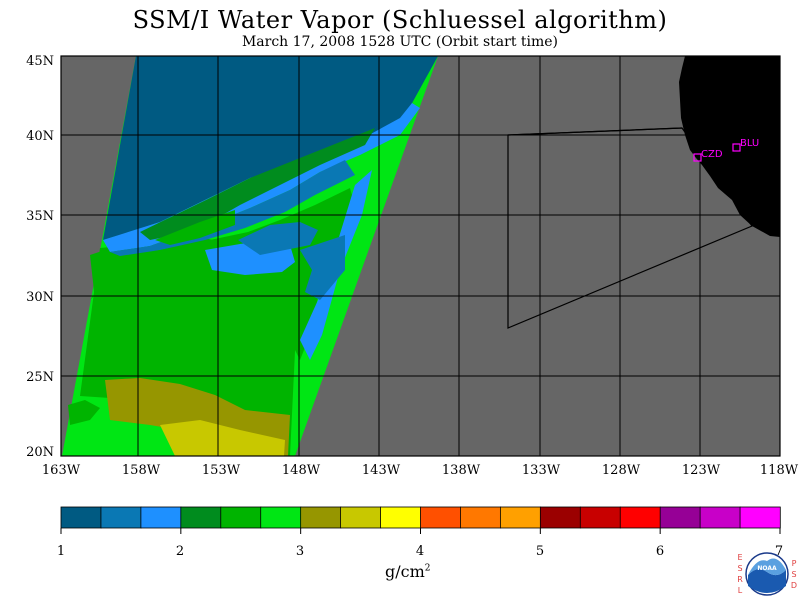 The height and width of the screenshot is (602, 800). I want to click on station-marker-blu, so click(736, 147).